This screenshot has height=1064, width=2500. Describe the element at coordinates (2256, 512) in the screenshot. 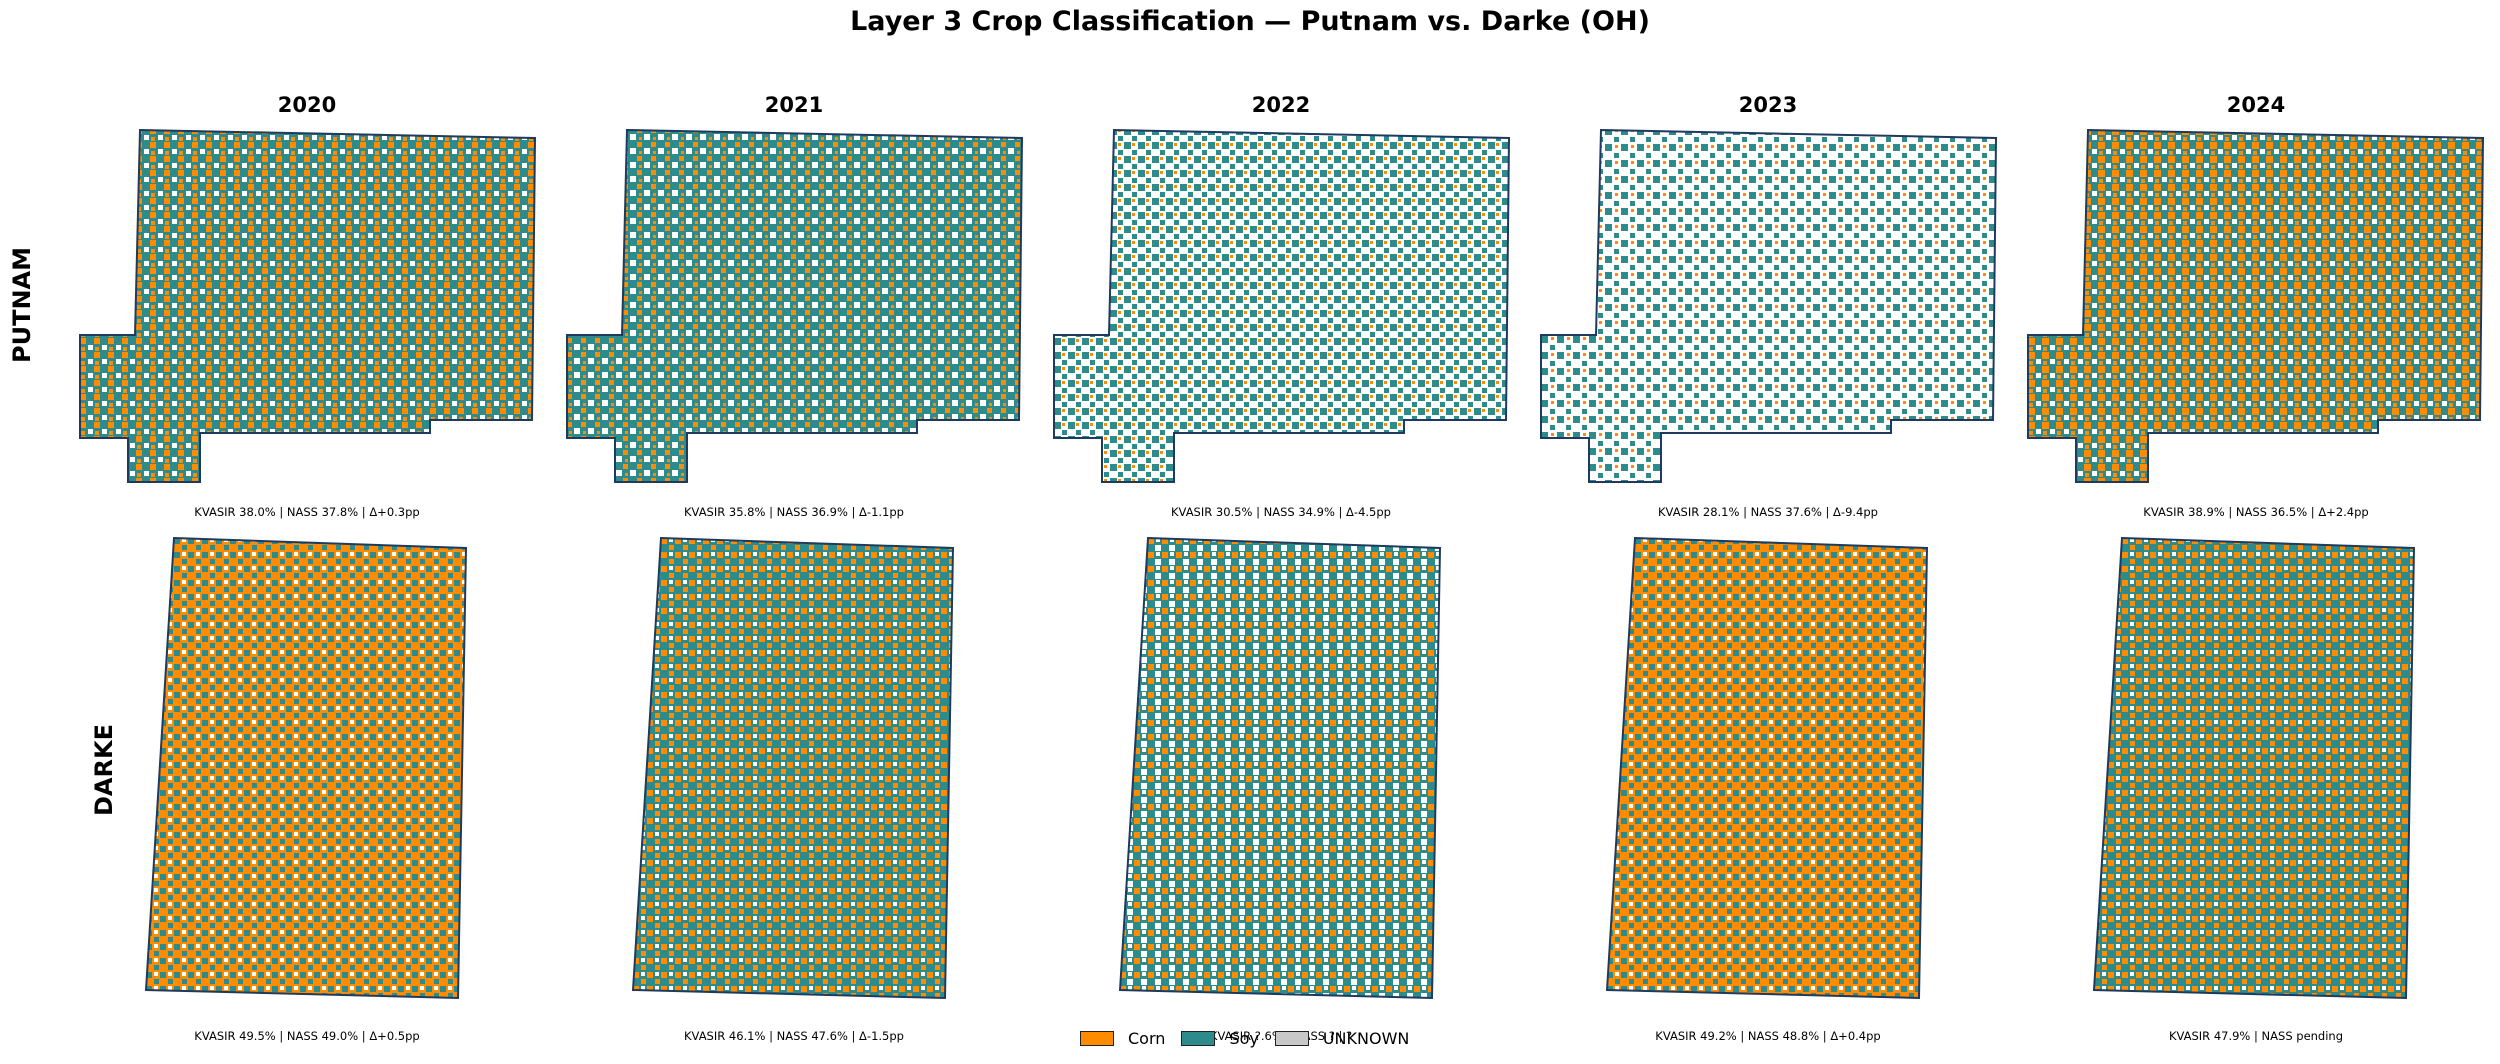

I see `stat-putnam-2024: KVASIR 38.9% | NASS 36.5% | Δ+2.4pp` at that location.